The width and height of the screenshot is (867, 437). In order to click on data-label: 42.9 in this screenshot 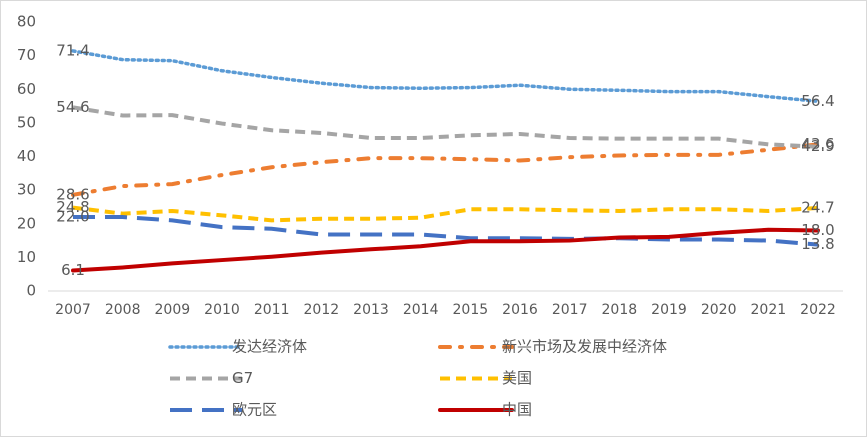, I will do `click(817, 146)`.